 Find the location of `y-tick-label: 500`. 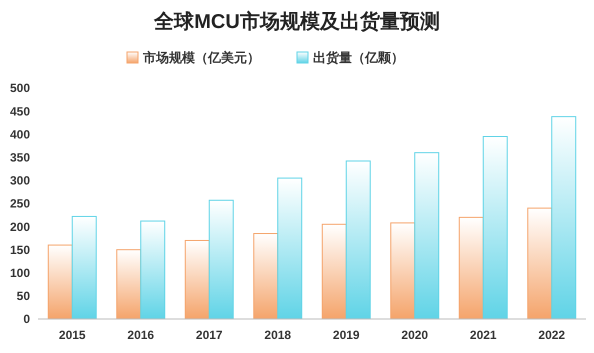

y-tick-label: 500 is located at coordinates (20, 88).